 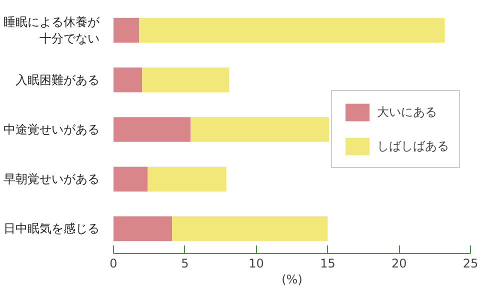 I want to click on y-tick-label: 入眠困難がある, so click(x=58, y=79).